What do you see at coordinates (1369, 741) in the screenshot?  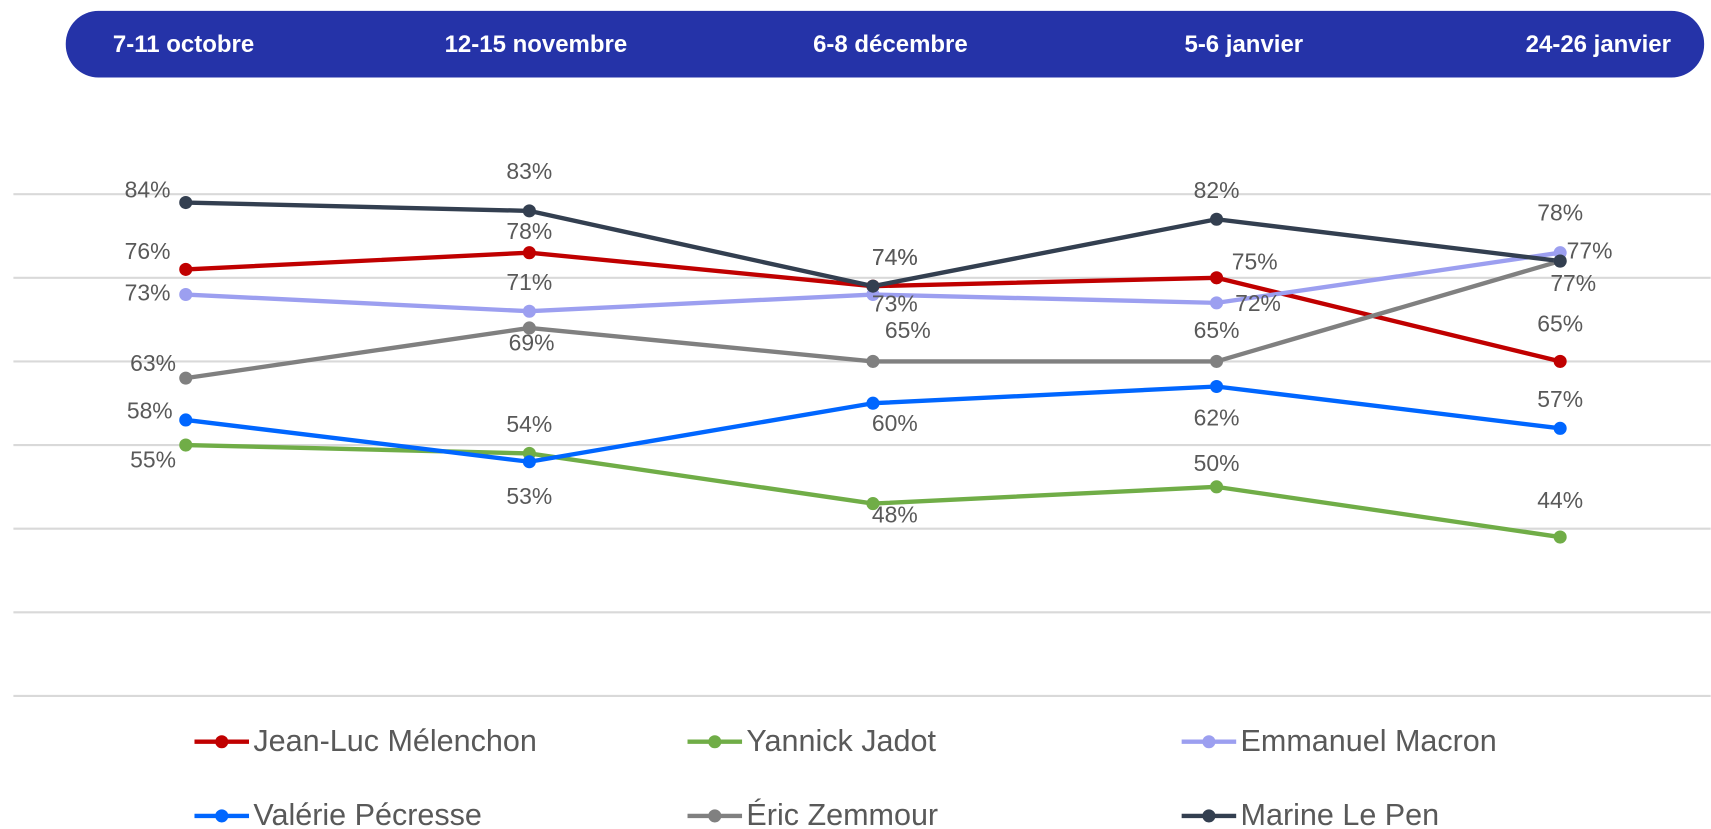 I see `legend-label: Emmanuel Macron` at bounding box center [1369, 741].